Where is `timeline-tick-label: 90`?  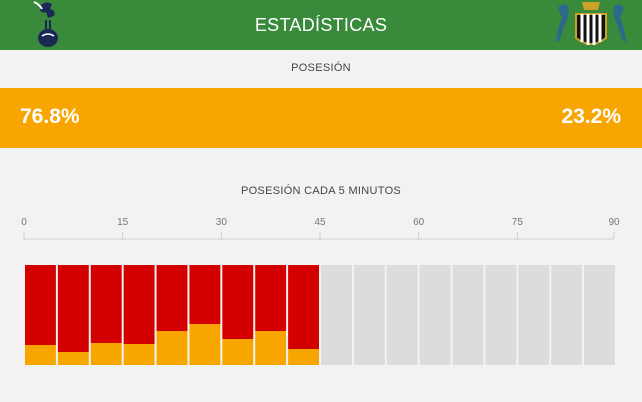
timeline-tick-label: 90 is located at coordinates (614, 222).